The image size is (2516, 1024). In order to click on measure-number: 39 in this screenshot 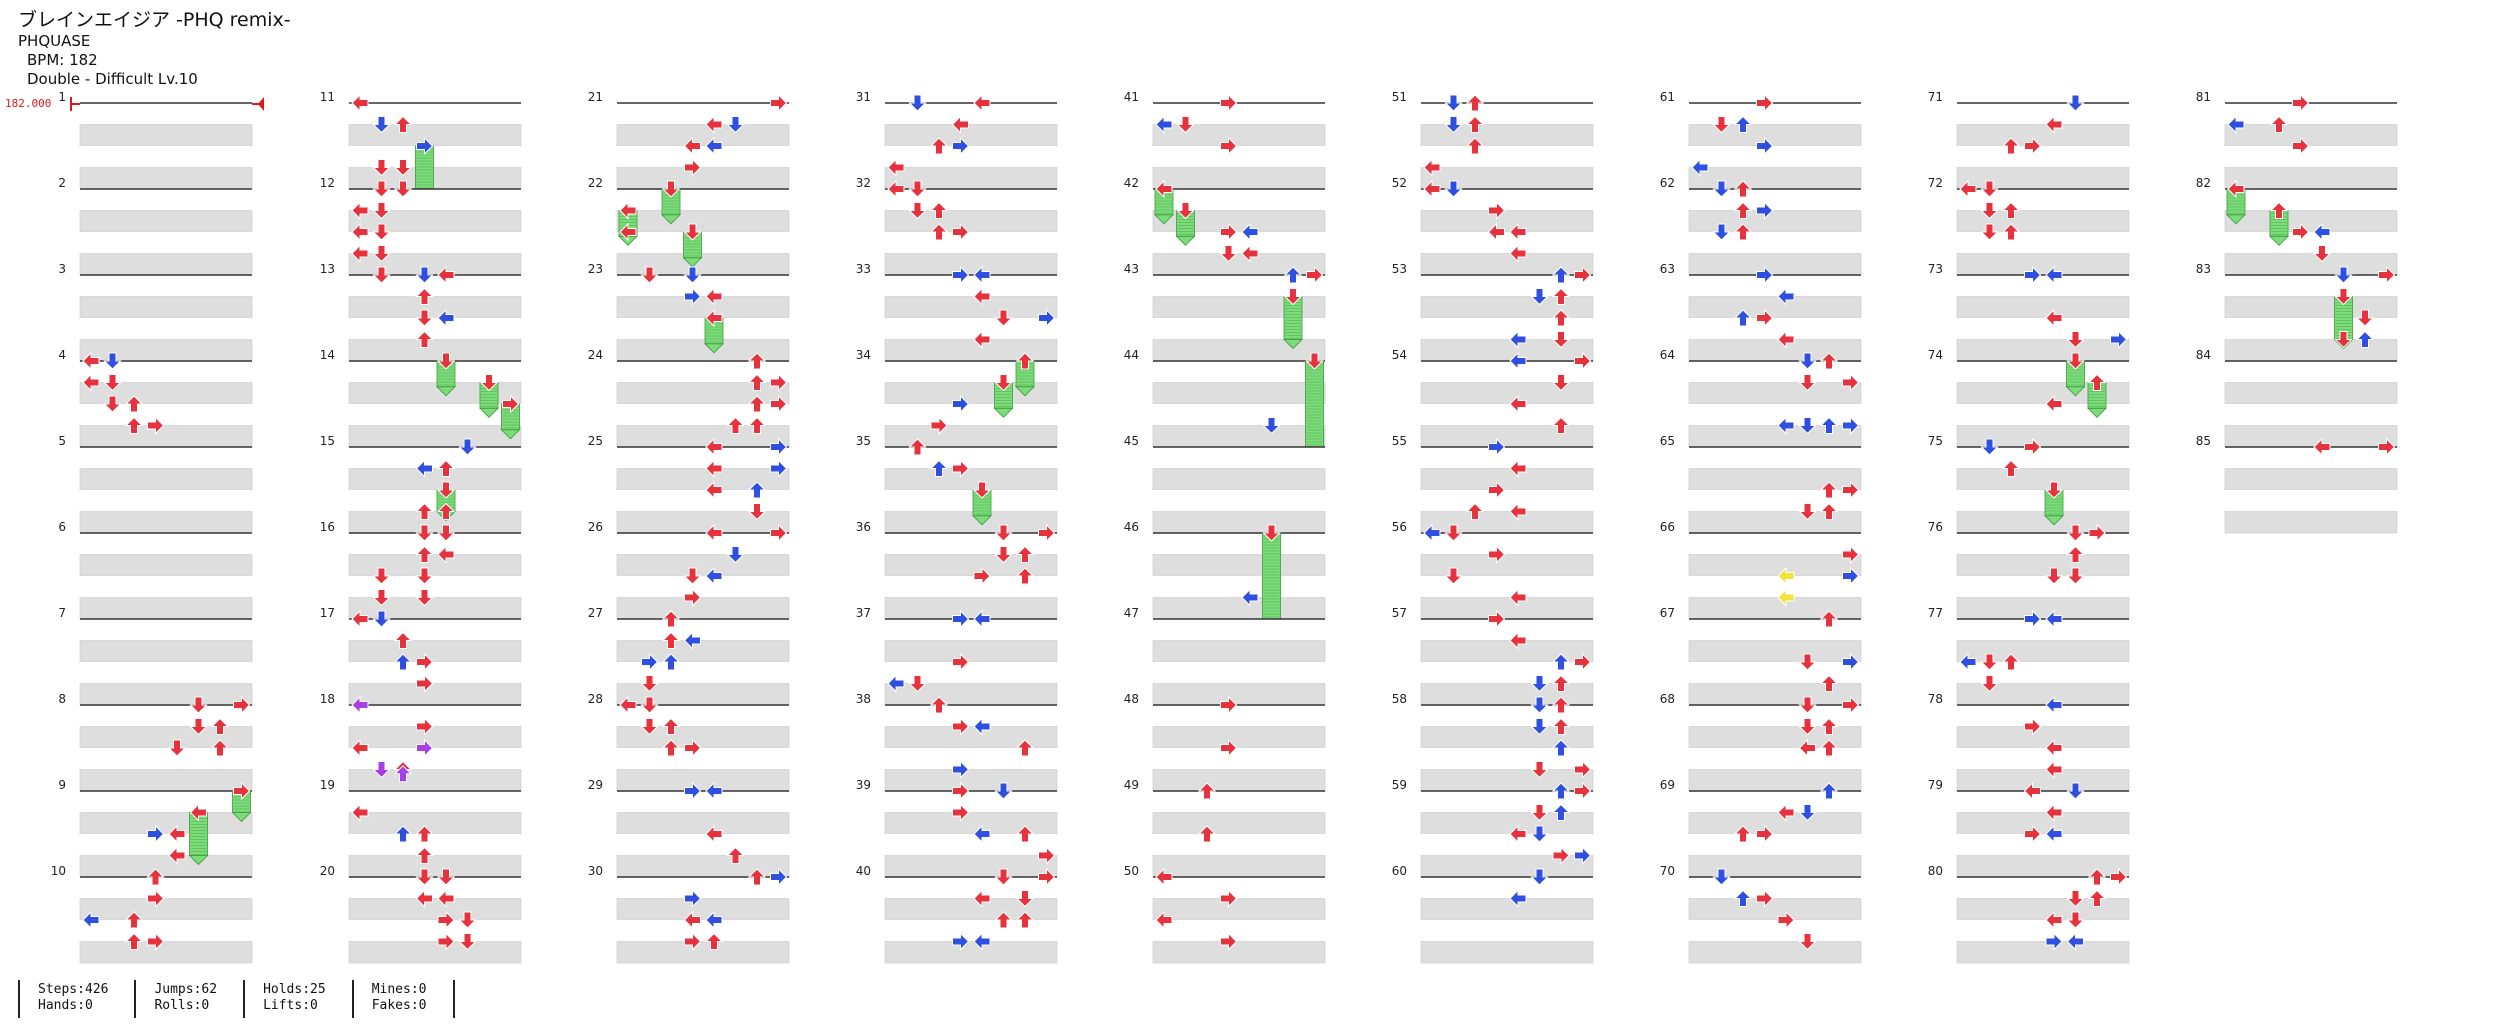, I will do `click(863, 785)`.